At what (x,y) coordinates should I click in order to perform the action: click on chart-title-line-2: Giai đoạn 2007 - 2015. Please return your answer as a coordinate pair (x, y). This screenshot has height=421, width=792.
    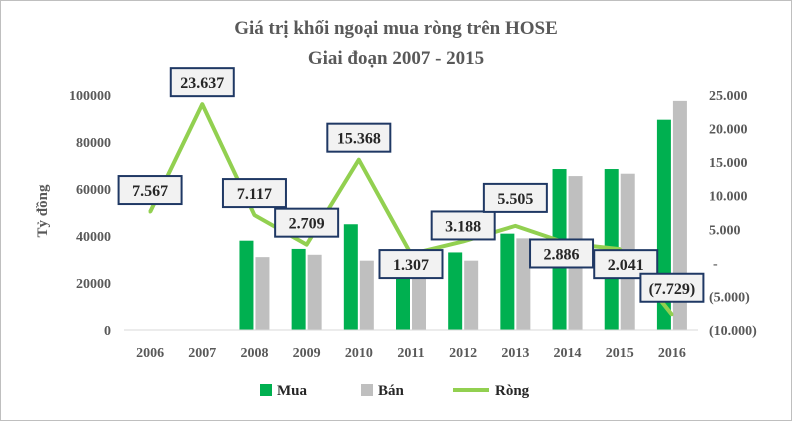
    Looking at the image, I should click on (396, 58).